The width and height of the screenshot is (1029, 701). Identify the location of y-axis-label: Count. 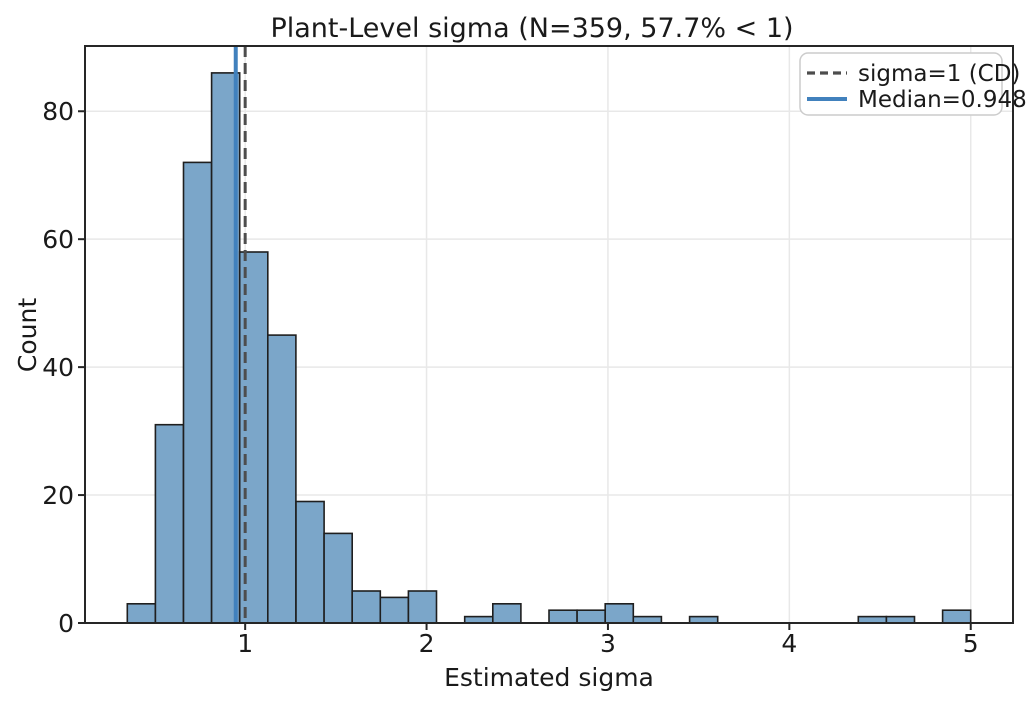
(27, 335).